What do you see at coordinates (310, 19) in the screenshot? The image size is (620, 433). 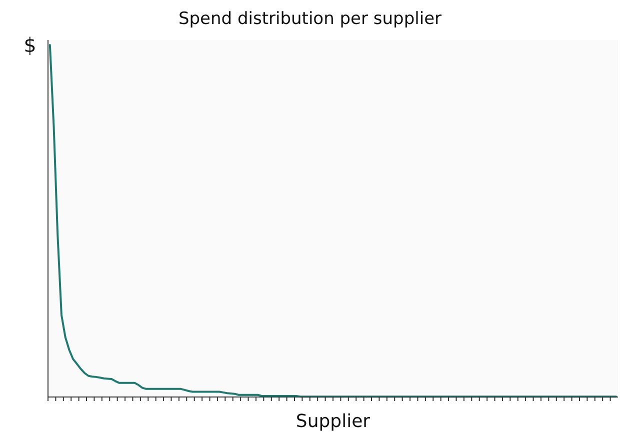 I see `chart-title: Spend distribution per supplier` at bounding box center [310, 19].